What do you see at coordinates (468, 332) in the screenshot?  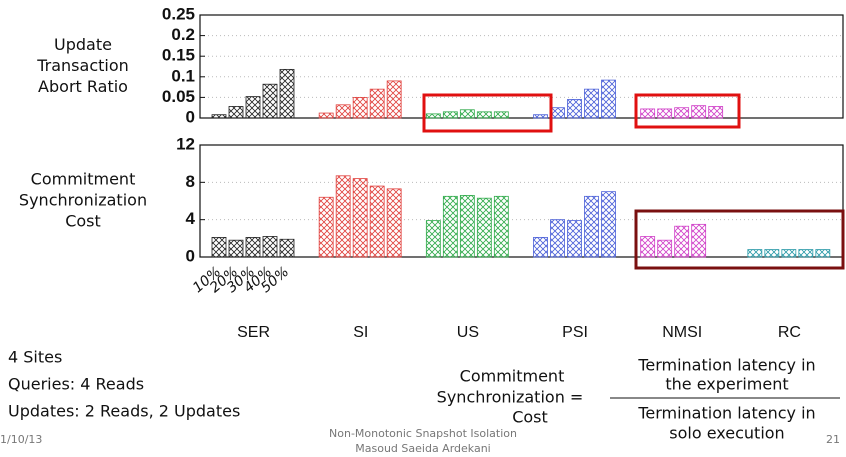 I see `x-tick-label: US` at bounding box center [468, 332].